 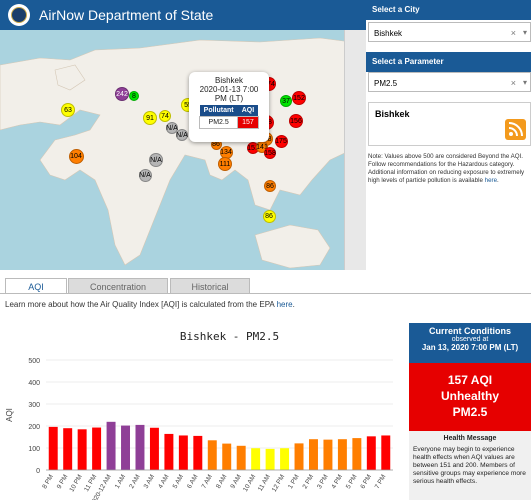 I want to click on y-tick-label: 400, so click(x=34, y=383).